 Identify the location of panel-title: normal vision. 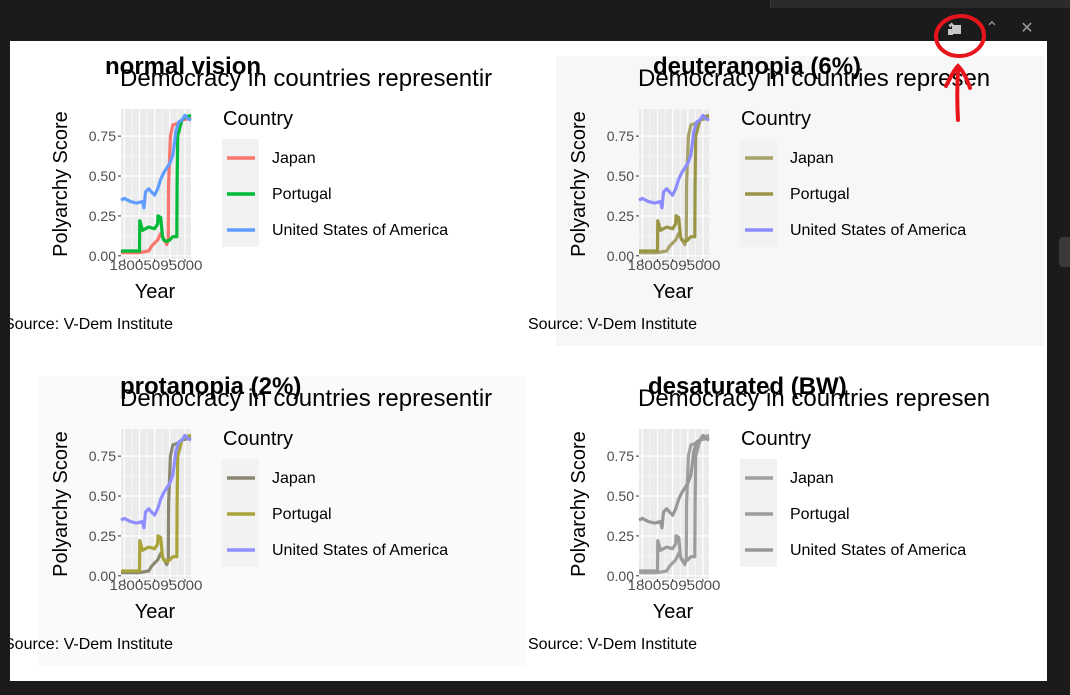
(183, 66).